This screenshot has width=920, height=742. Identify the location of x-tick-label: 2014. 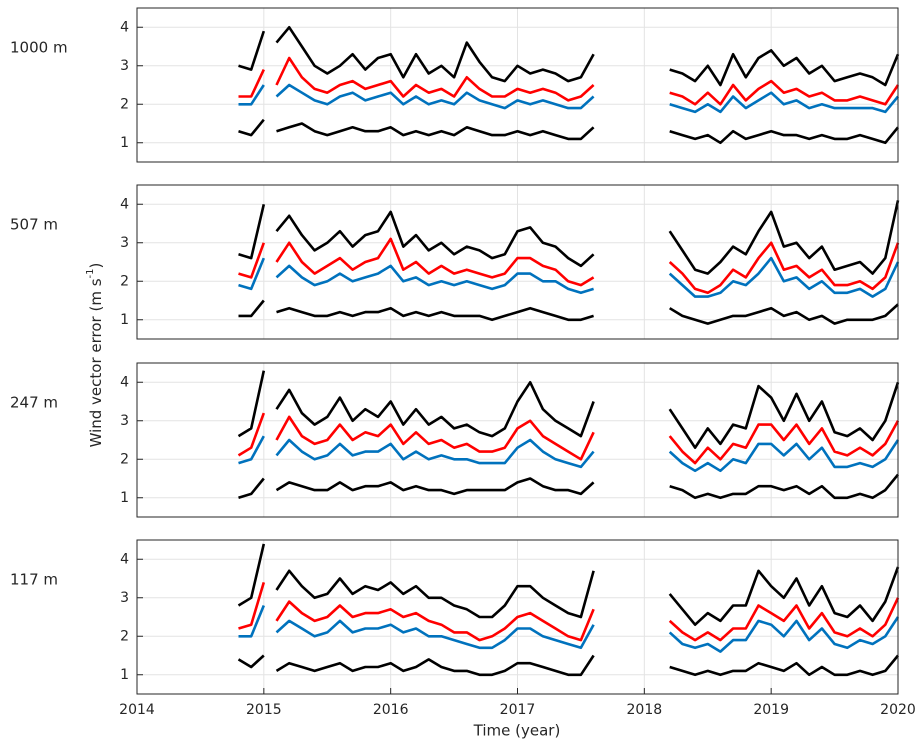
(137, 710).